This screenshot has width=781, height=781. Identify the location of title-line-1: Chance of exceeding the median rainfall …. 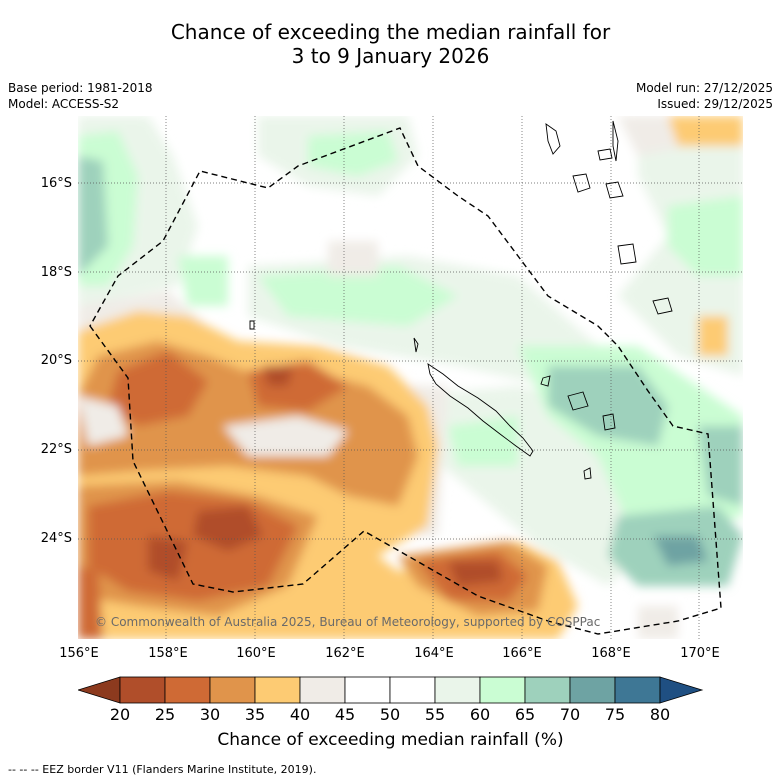
(390, 32).